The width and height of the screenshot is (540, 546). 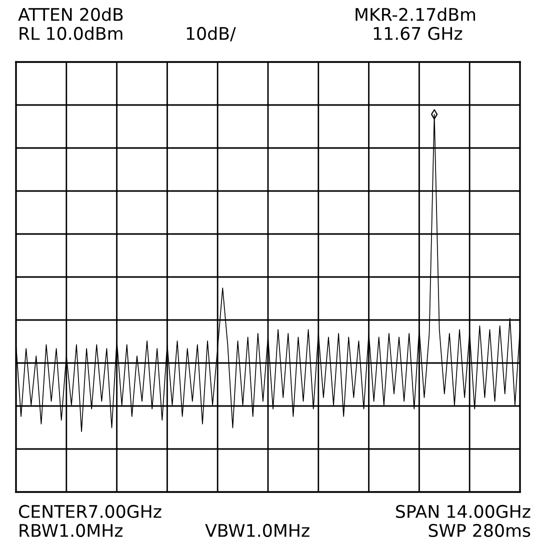 What do you see at coordinates (416, 15) in the screenshot?
I see `text: MKR-2.17dBm` at bounding box center [416, 15].